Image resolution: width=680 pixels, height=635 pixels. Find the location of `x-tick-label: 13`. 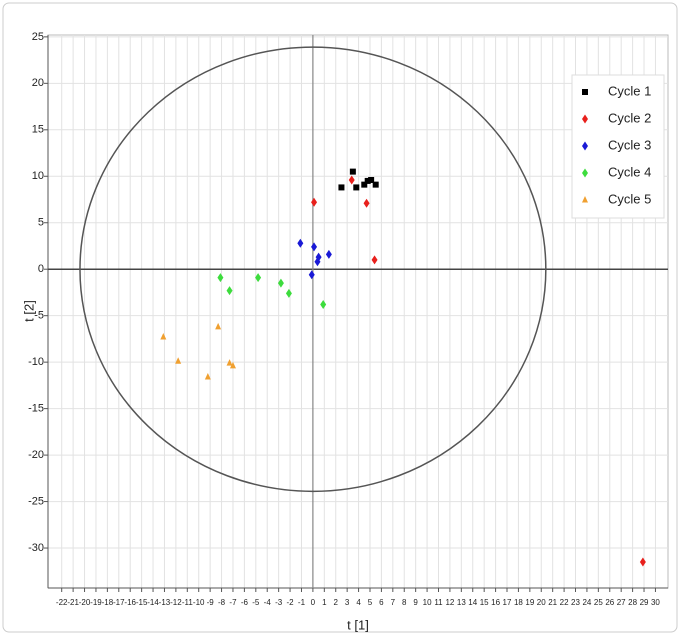

x-tick-label: 13 is located at coordinates (461, 602).